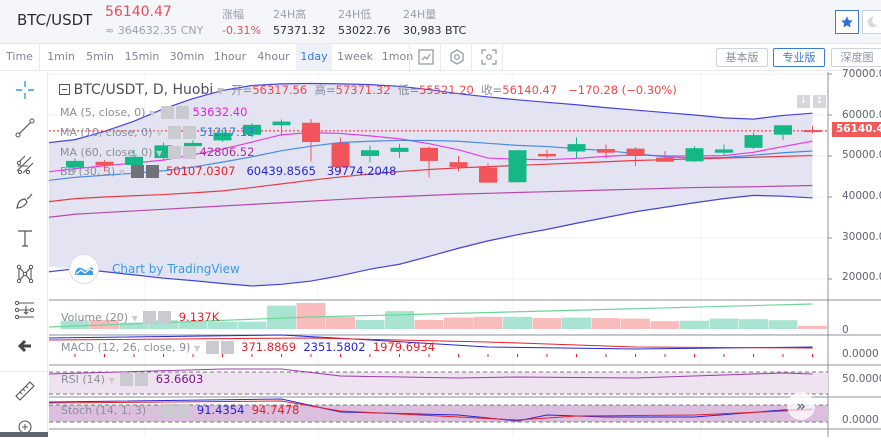 Image resolution: width=881 pixels, height=441 pixels. What do you see at coordinates (856, 57) in the screenshot?
I see `view-depth-button: 深度图` at bounding box center [856, 57].